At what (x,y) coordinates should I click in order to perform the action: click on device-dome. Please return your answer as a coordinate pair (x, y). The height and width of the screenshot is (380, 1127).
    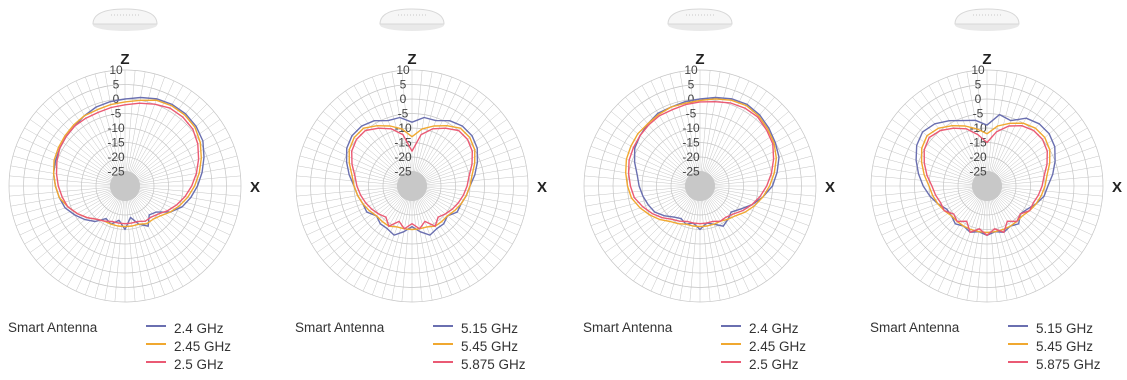
    Looking at the image, I should click on (987, 16).